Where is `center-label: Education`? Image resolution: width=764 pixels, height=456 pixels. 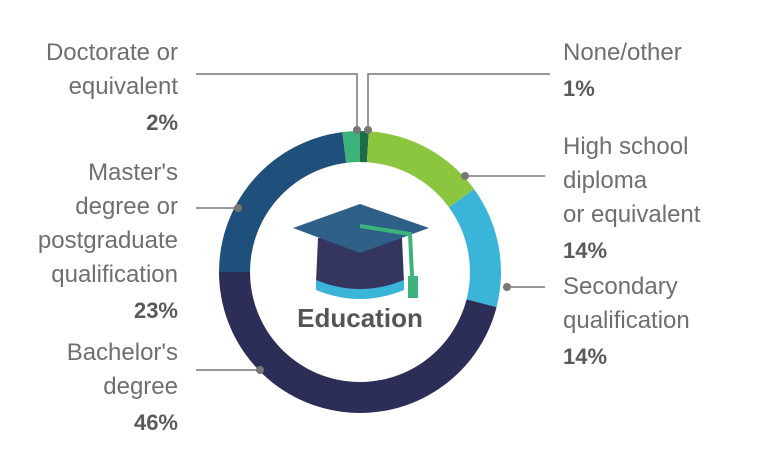
center-label: Education is located at coordinates (360, 318).